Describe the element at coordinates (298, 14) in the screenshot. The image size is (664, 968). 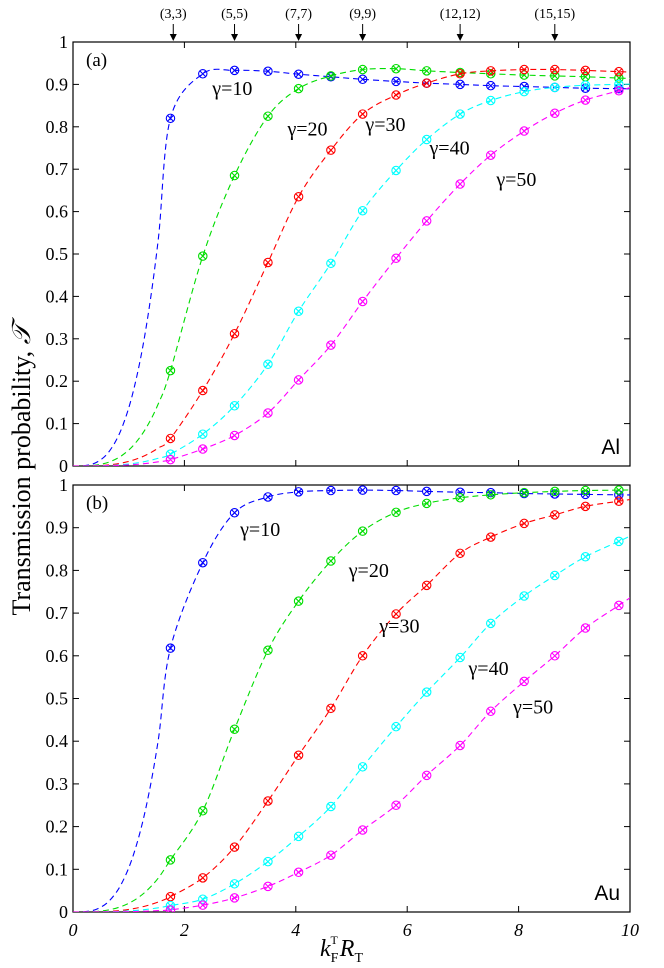
I see `chirality-label: (7,7)` at that location.